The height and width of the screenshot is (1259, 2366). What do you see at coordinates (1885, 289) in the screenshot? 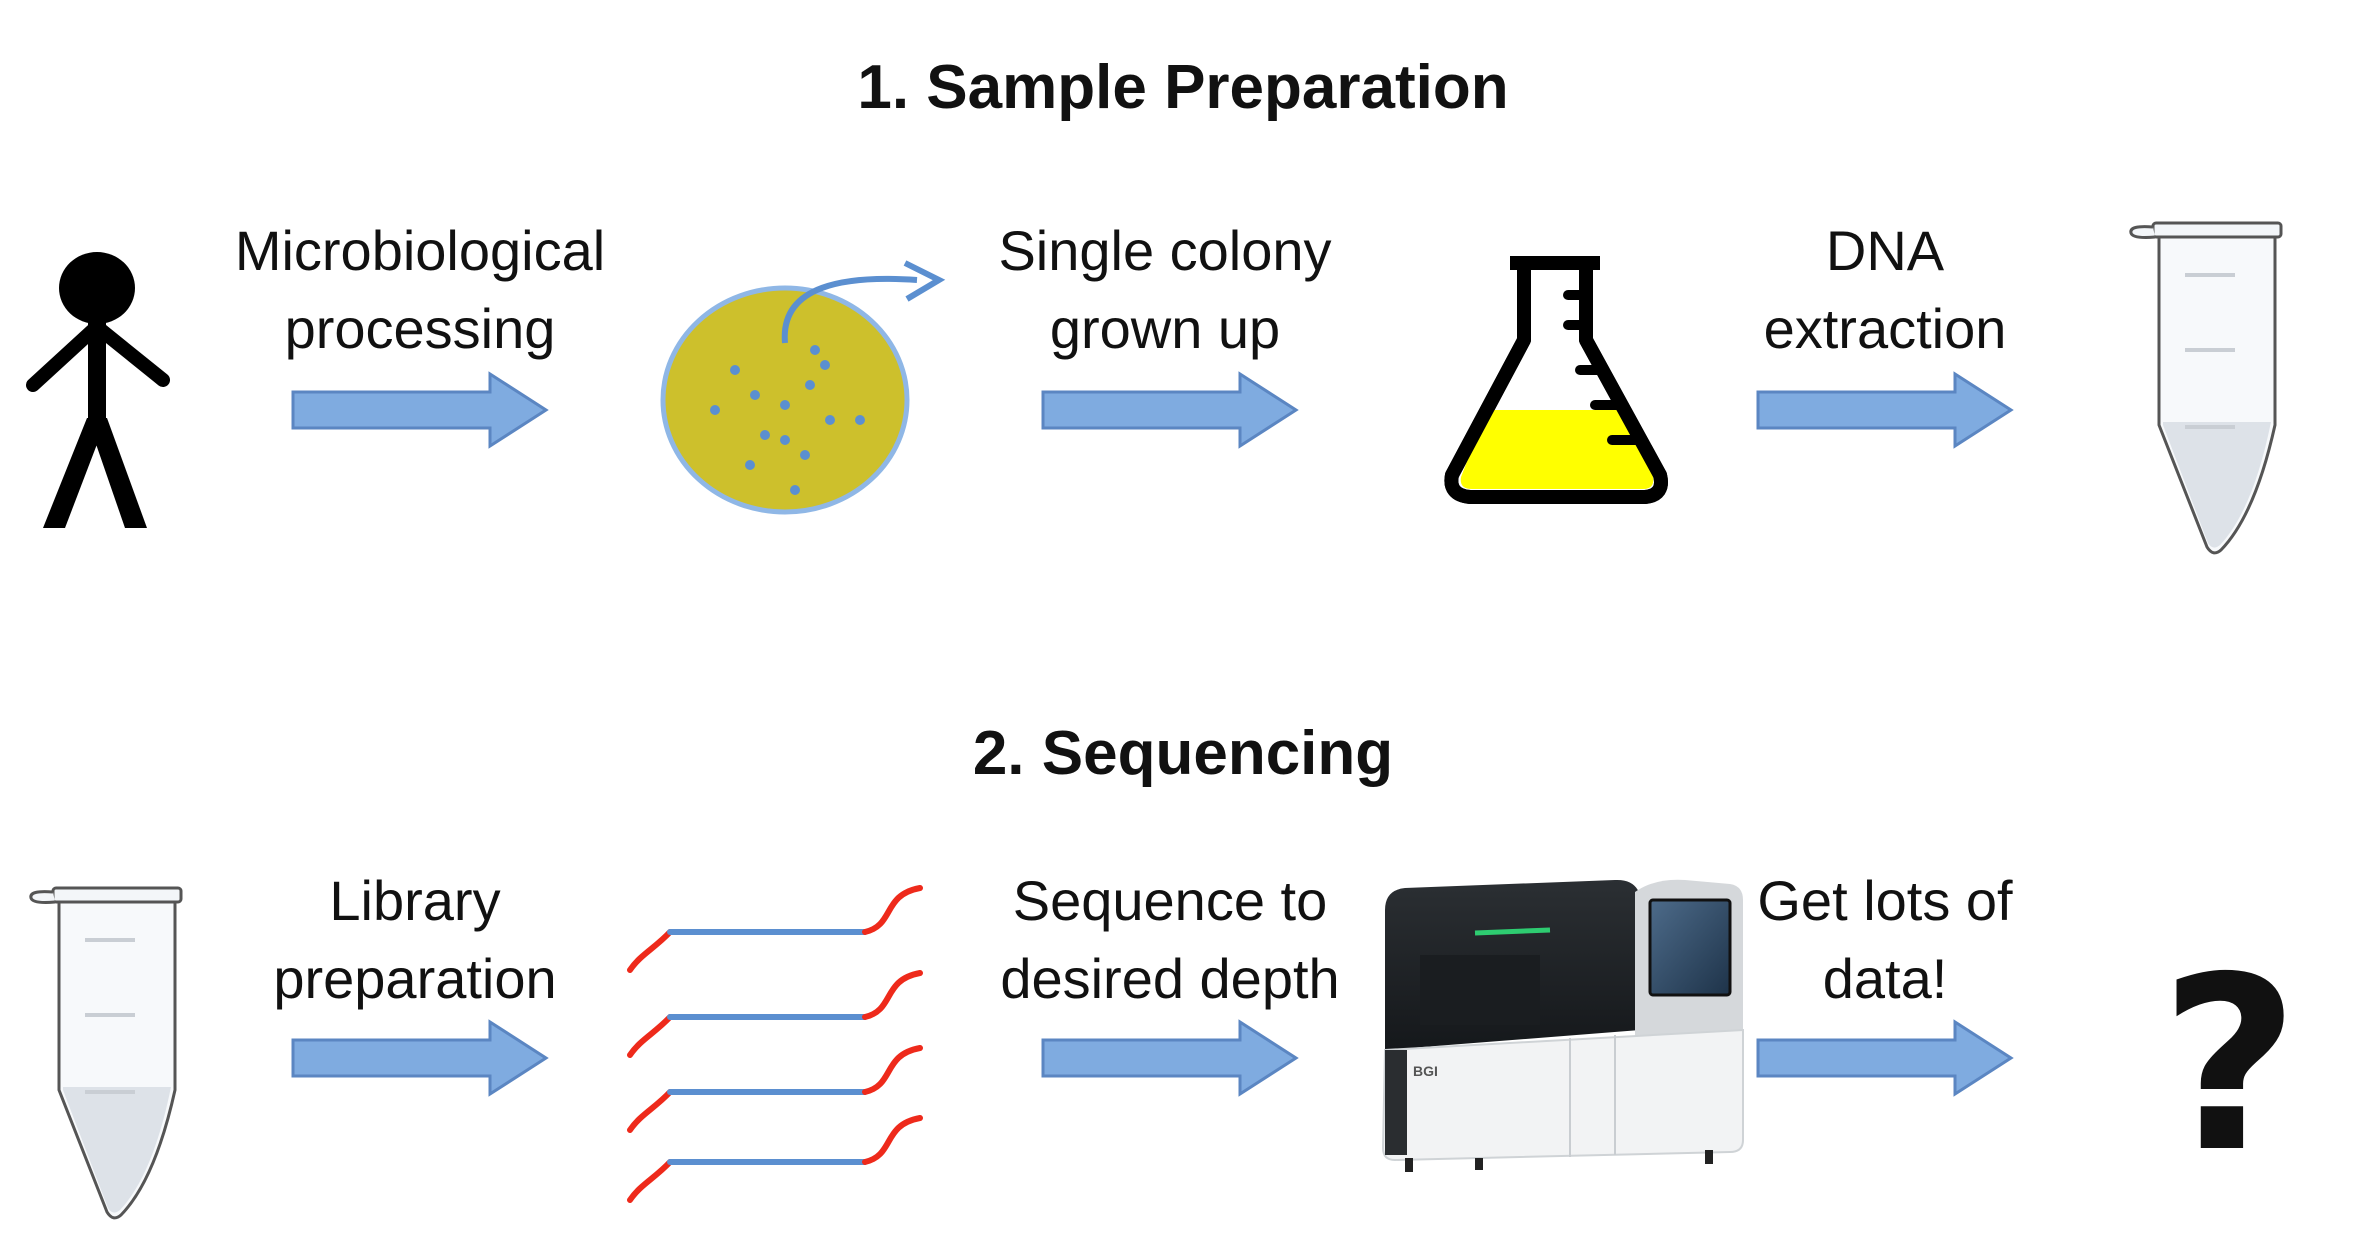
I see `step-label-dna-extraction: DNA extraction` at bounding box center [1885, 289].